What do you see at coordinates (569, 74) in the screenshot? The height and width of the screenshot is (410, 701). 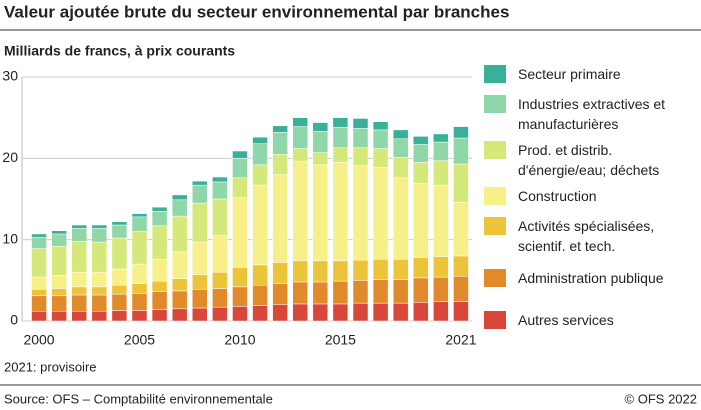 I see `legend-label: Secteur primaire` at bounding box center [569, 74].